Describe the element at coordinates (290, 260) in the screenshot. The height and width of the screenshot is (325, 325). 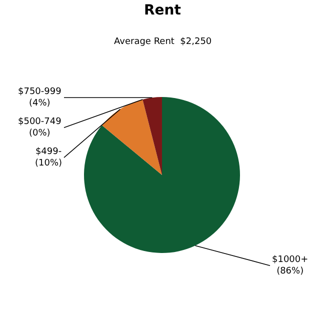
I see `slice-label: $1000+` at that location.